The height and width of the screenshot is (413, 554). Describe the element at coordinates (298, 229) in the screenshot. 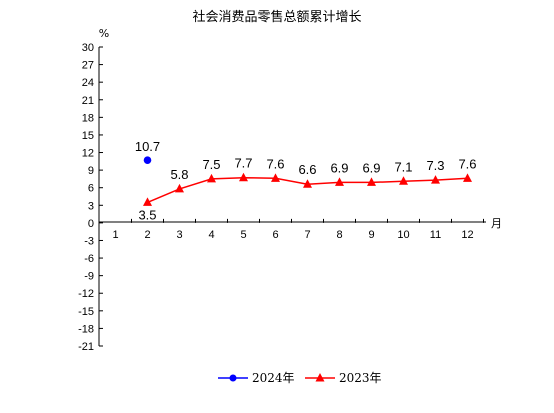

I see `x-axis-ticks: 1 2 3 4 5 6 7 8 9 10 11 12` at that location.